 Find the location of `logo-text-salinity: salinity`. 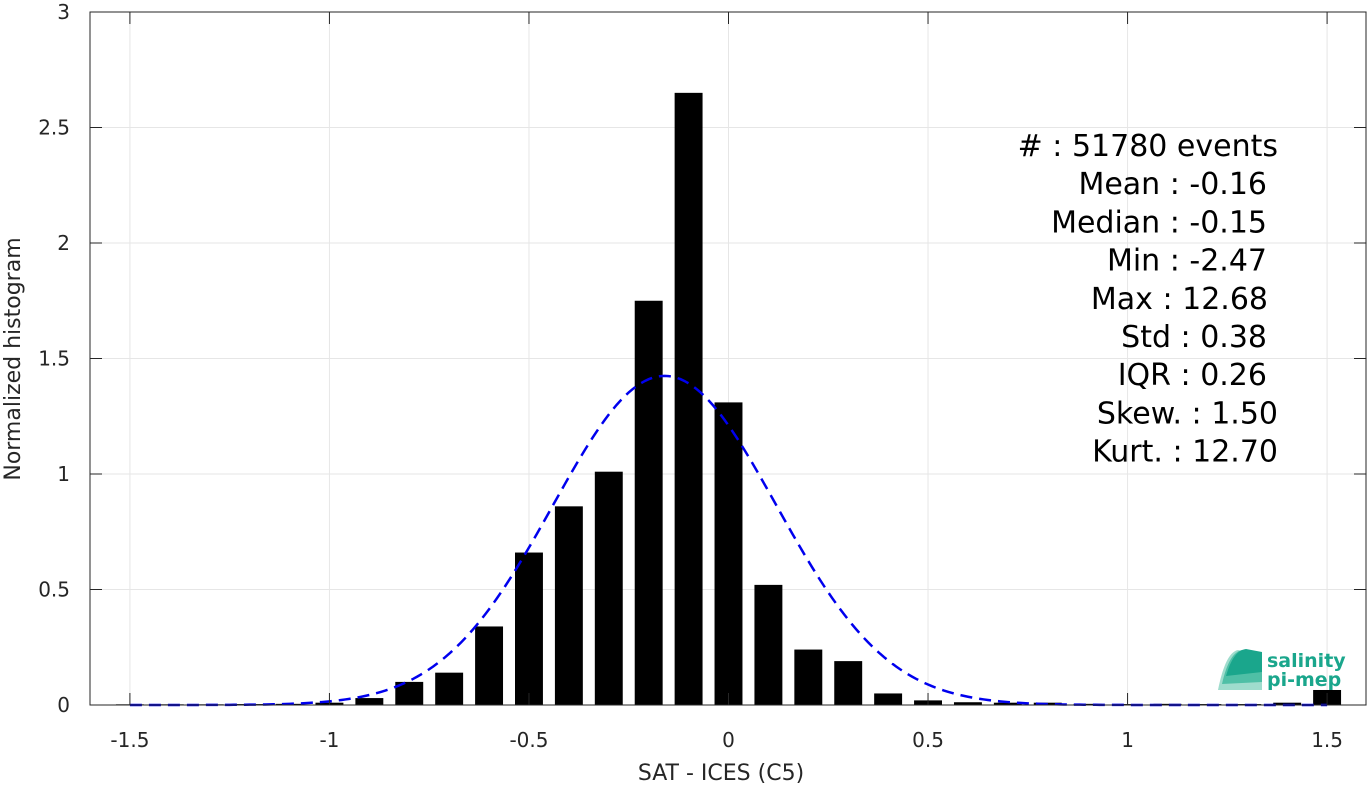

logo-text-salinity: salinity is located at coordinates (1306, 661).